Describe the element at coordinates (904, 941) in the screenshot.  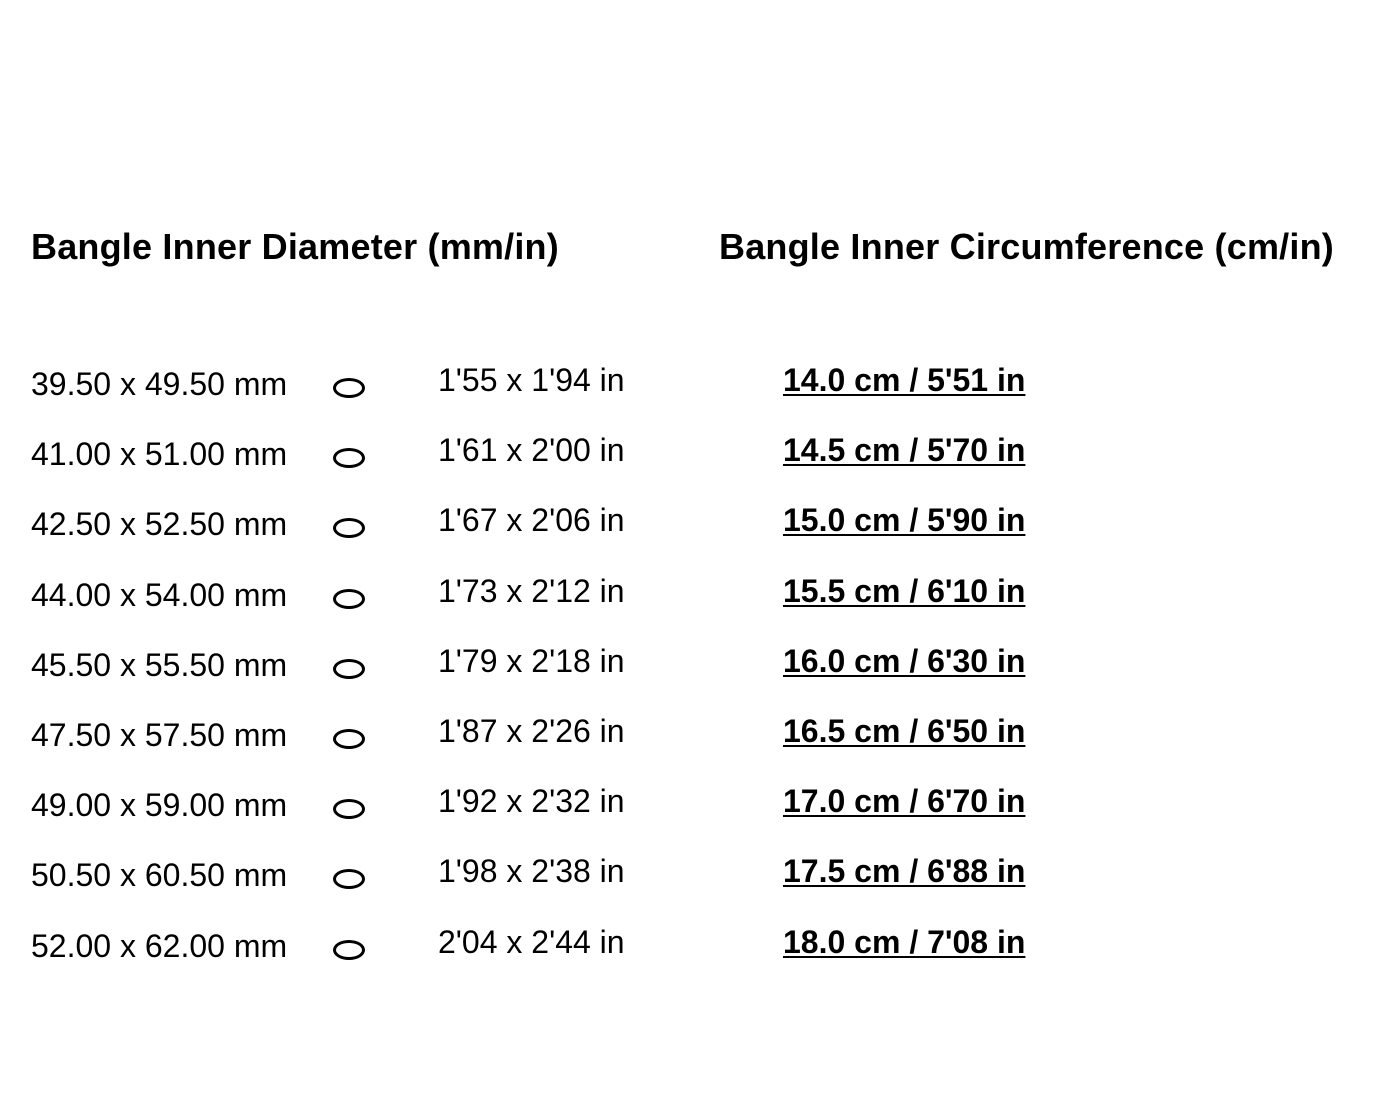
I see `circumference-link: 18.0 cm / 7'08 in` at that location.